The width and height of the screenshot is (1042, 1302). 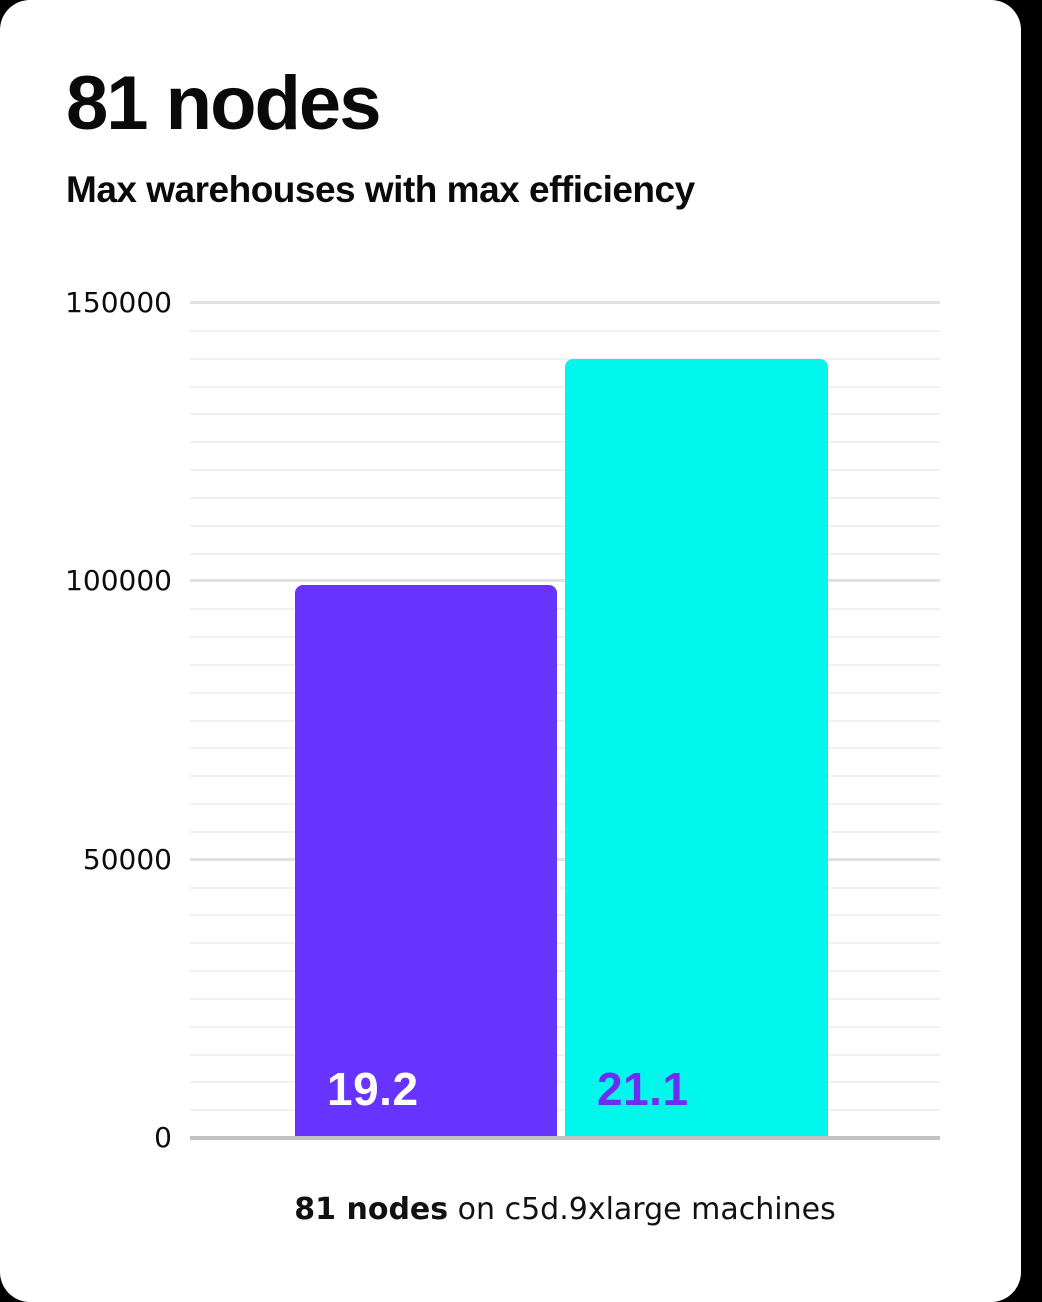 I want to click on page-title: 81 nodes, so click(x=223, y=103).